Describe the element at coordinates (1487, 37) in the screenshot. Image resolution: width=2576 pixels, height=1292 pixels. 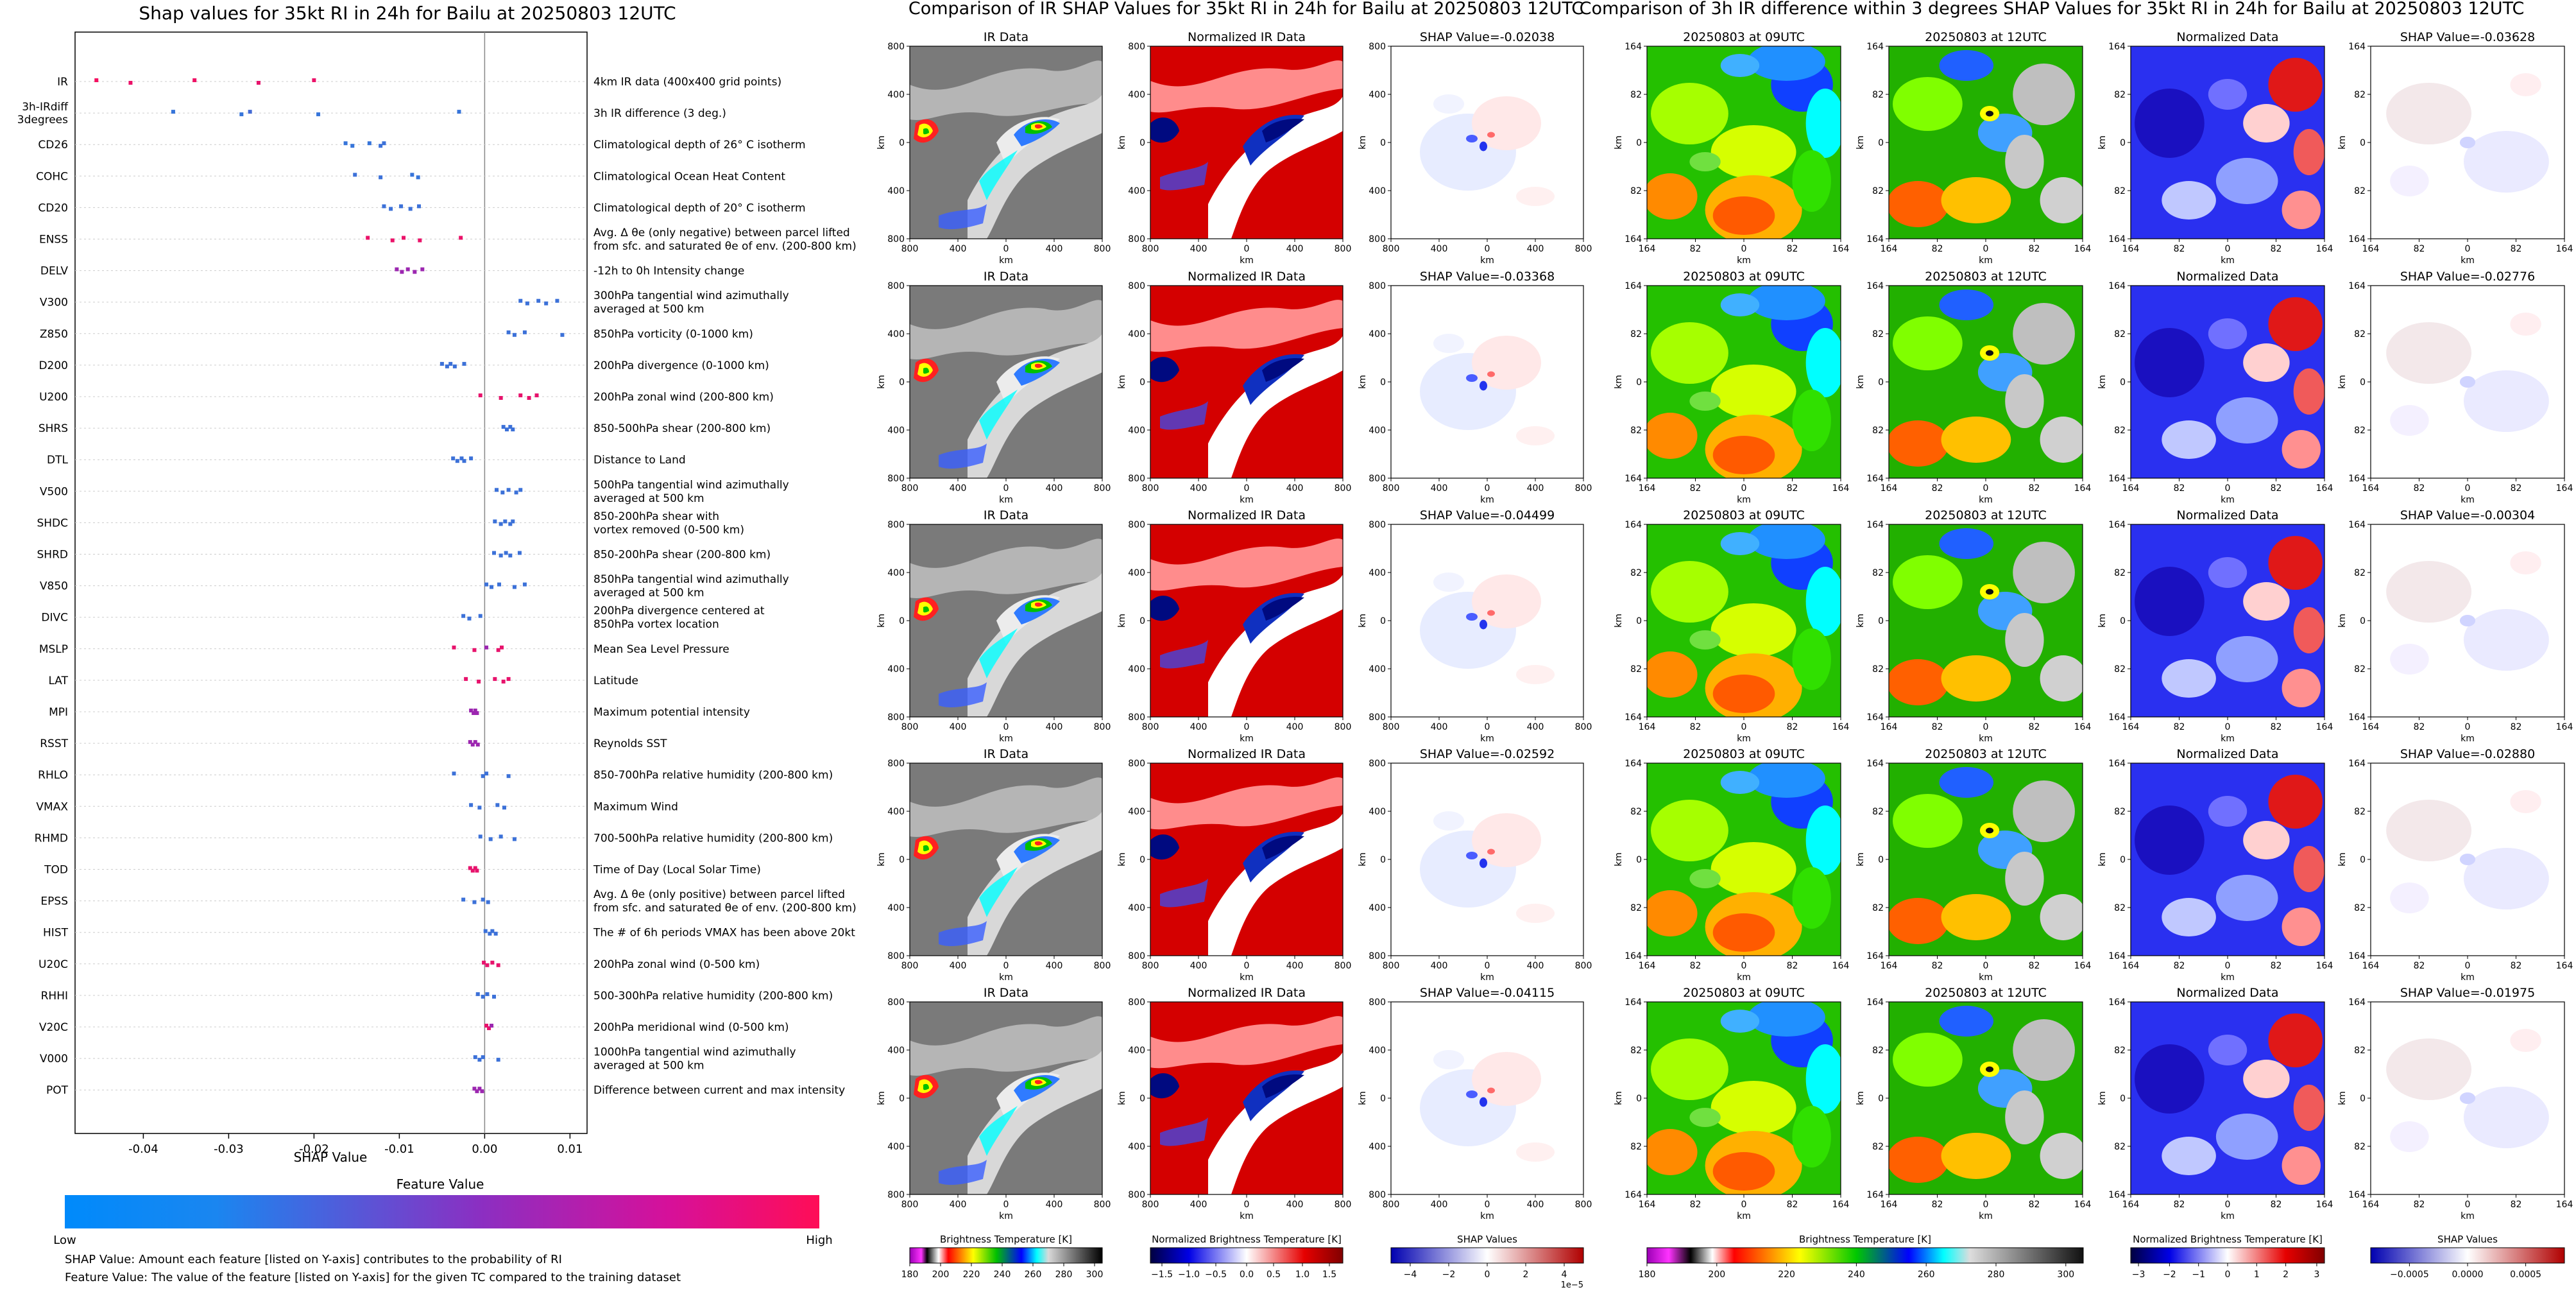
I see `subplot-title: SHAP Value=-0.02038` at that location.